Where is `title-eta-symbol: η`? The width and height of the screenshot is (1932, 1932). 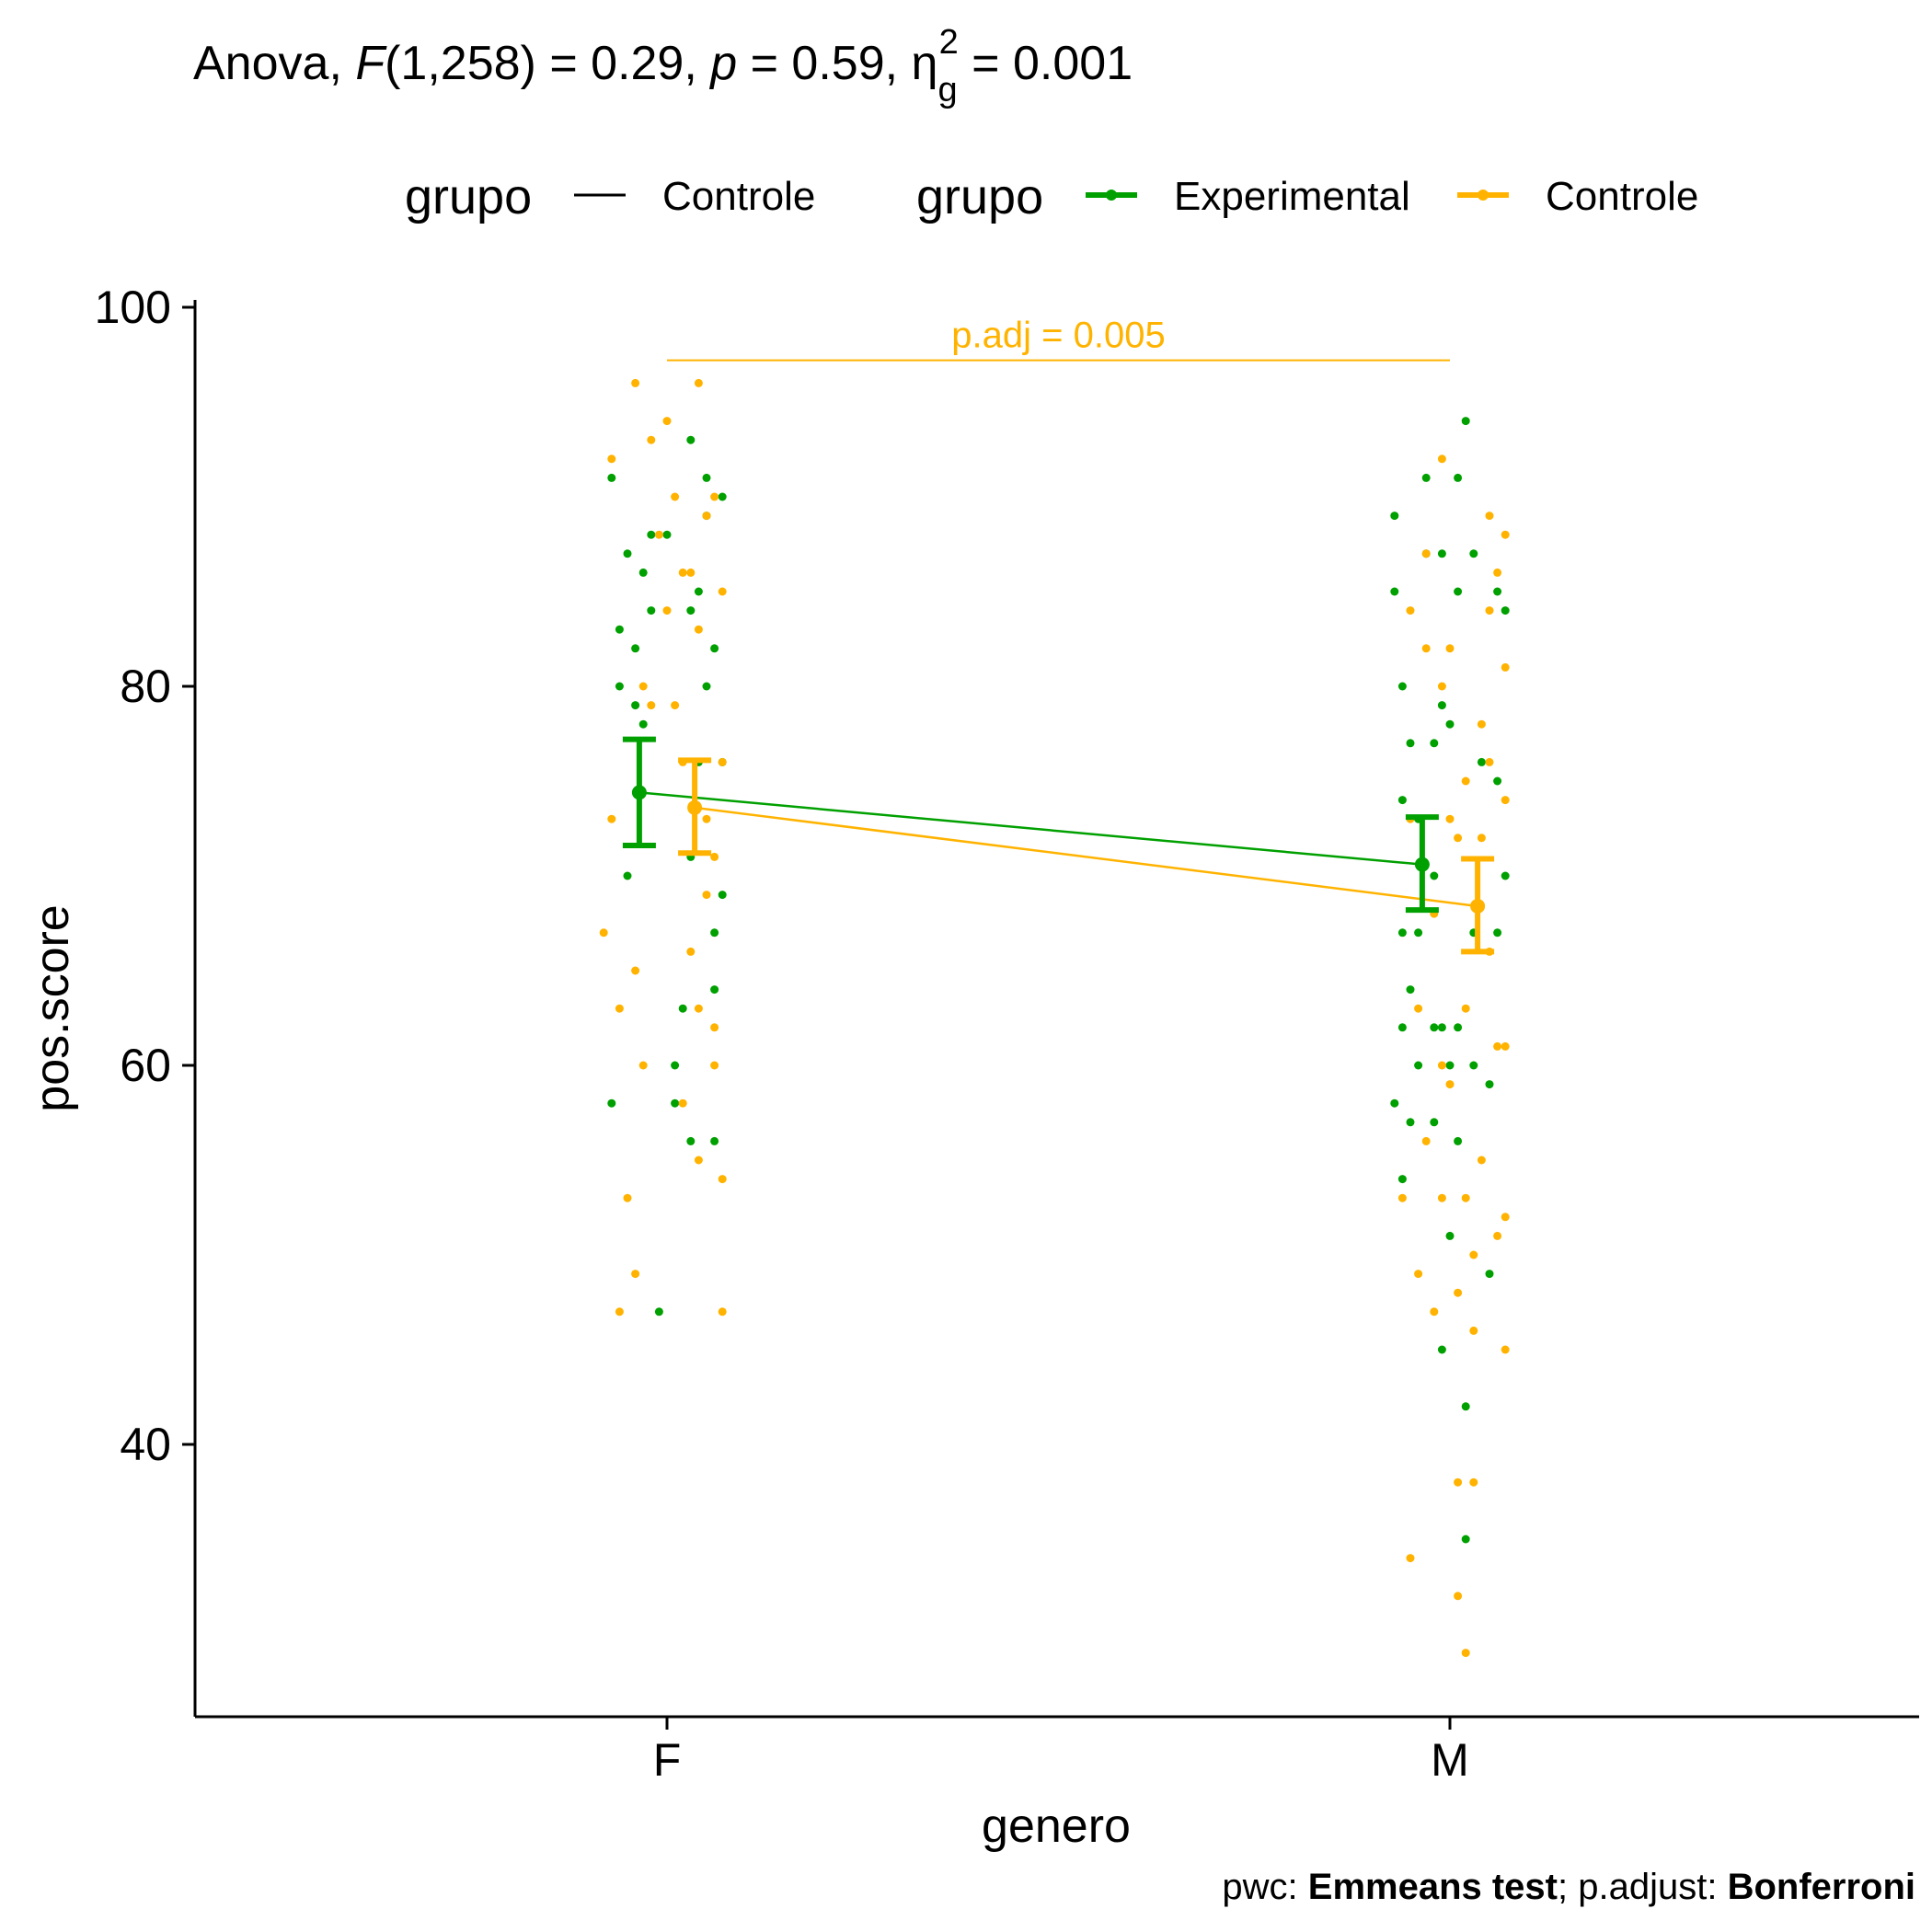 title-eta-symbol: η is located at coordinates (925, 63).